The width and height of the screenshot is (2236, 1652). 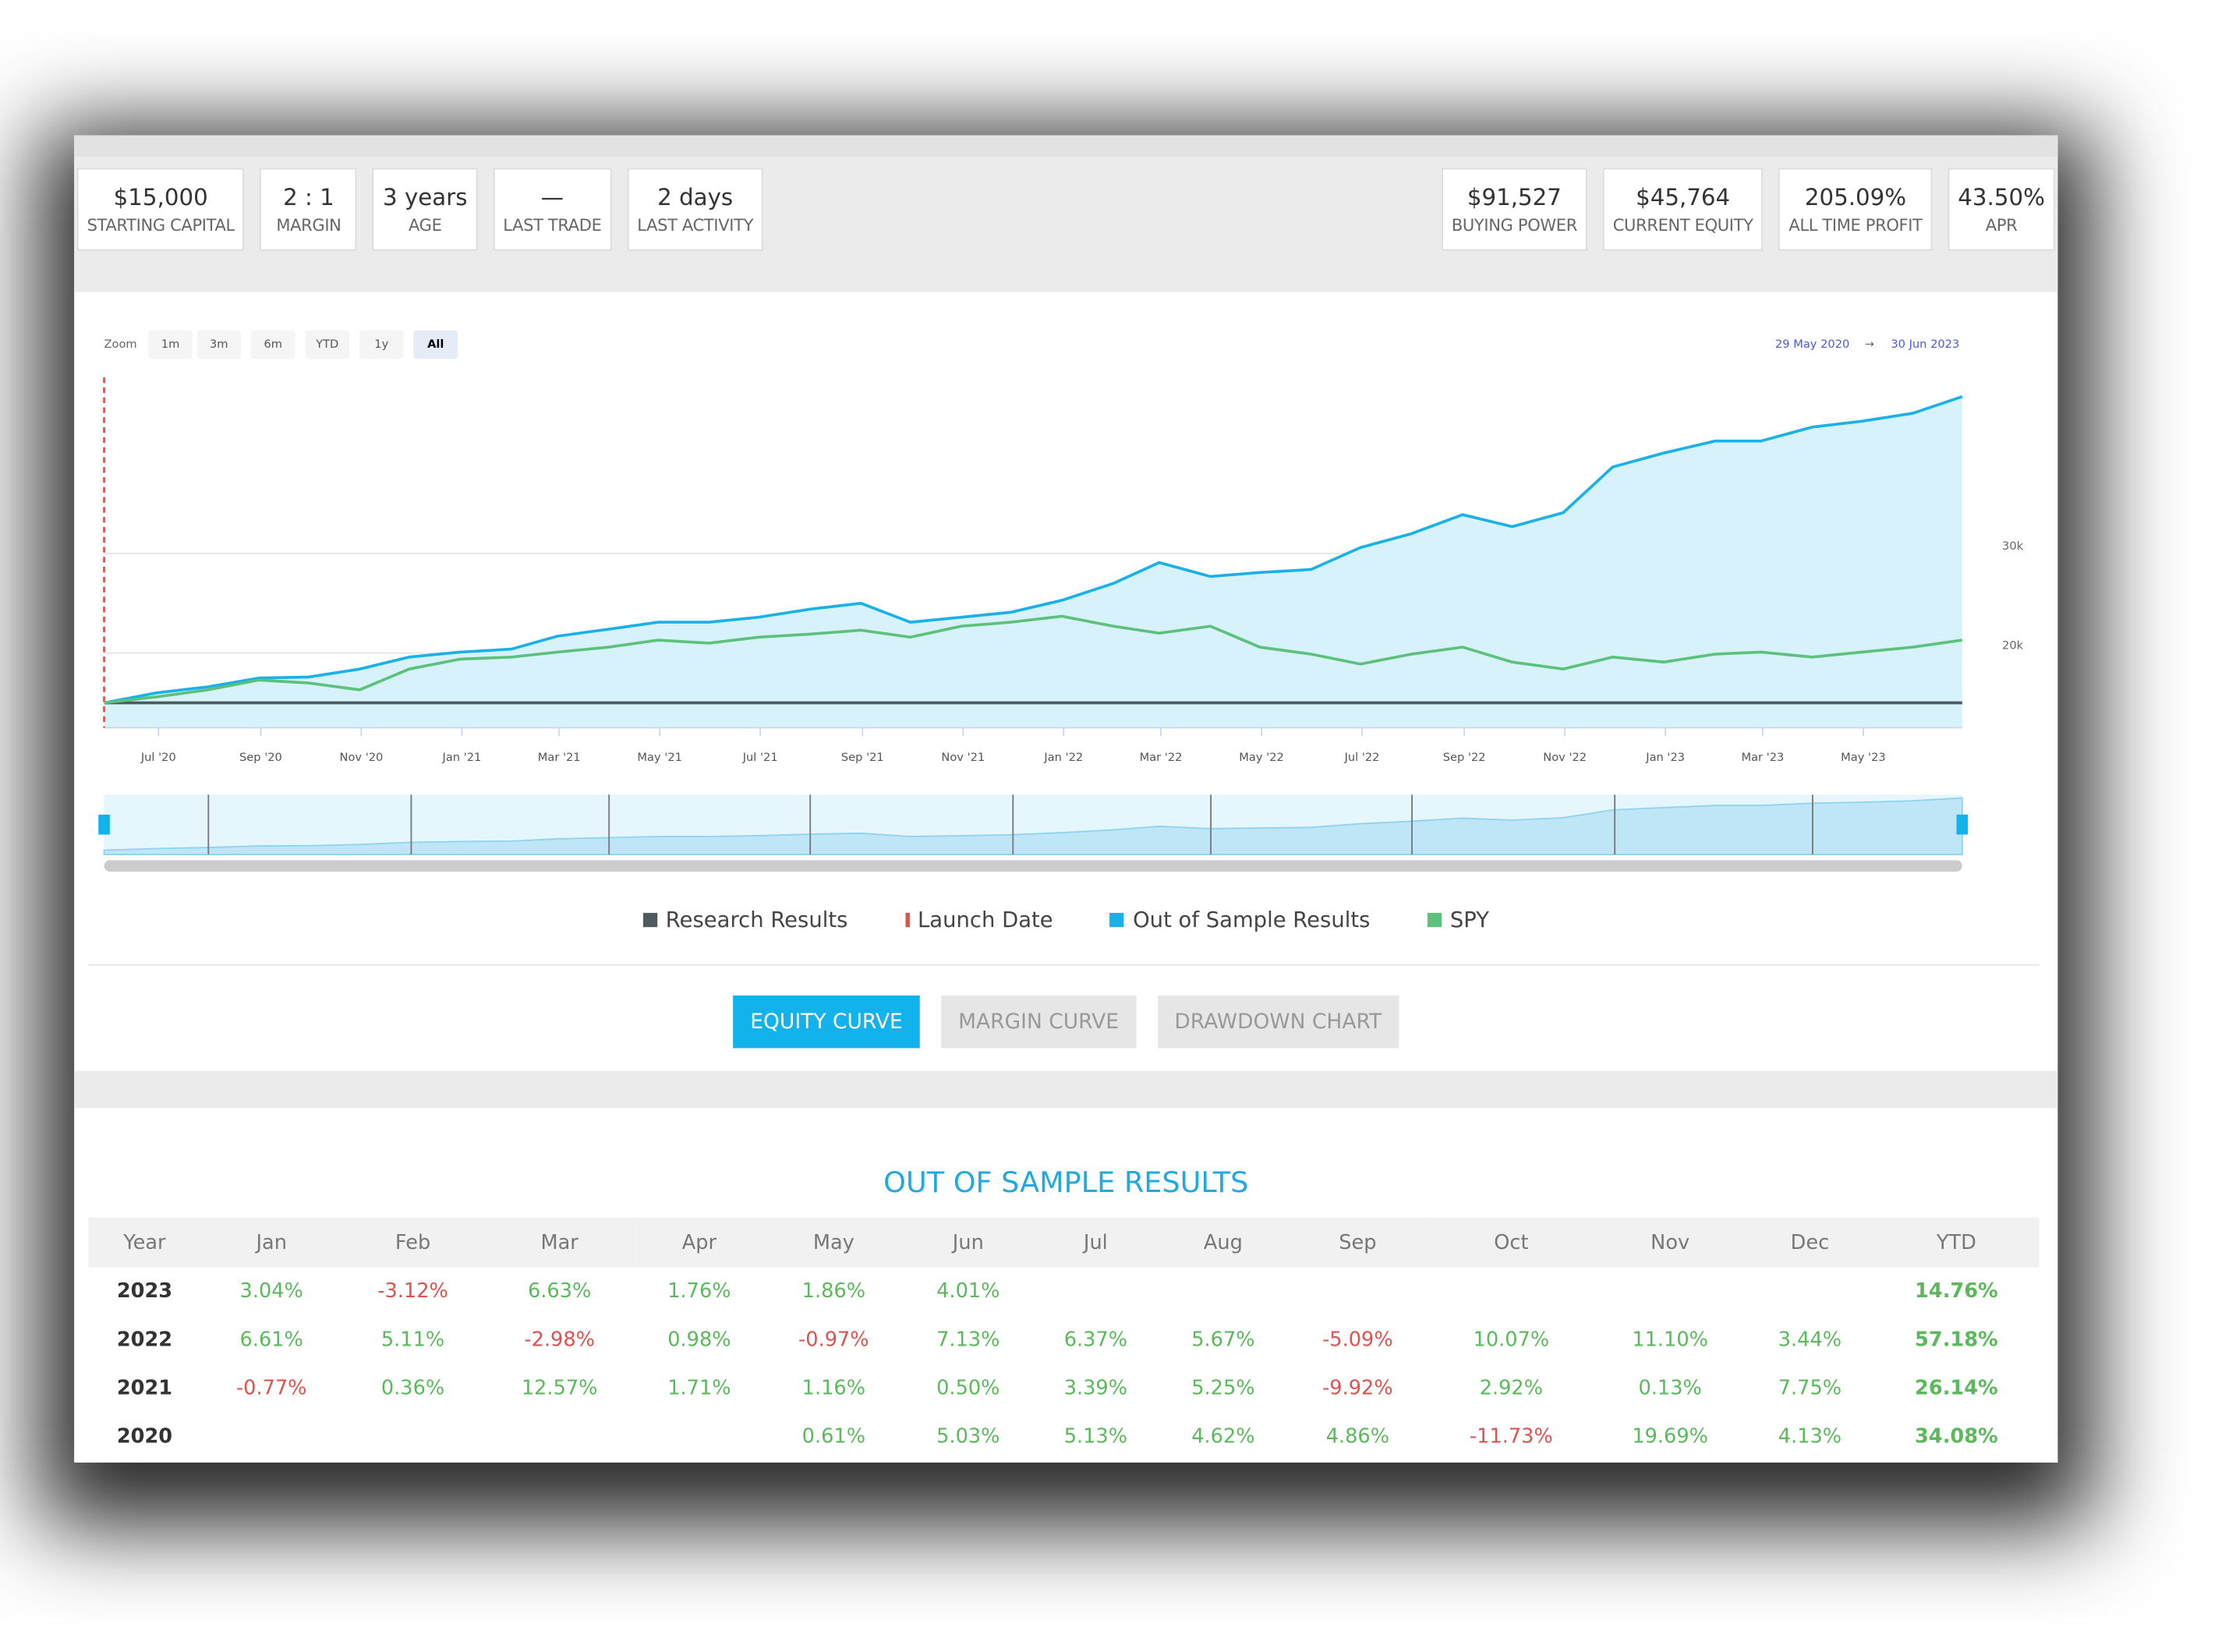 I want to click on stat-card: 3 years AGE, so click(x=425, y=209).